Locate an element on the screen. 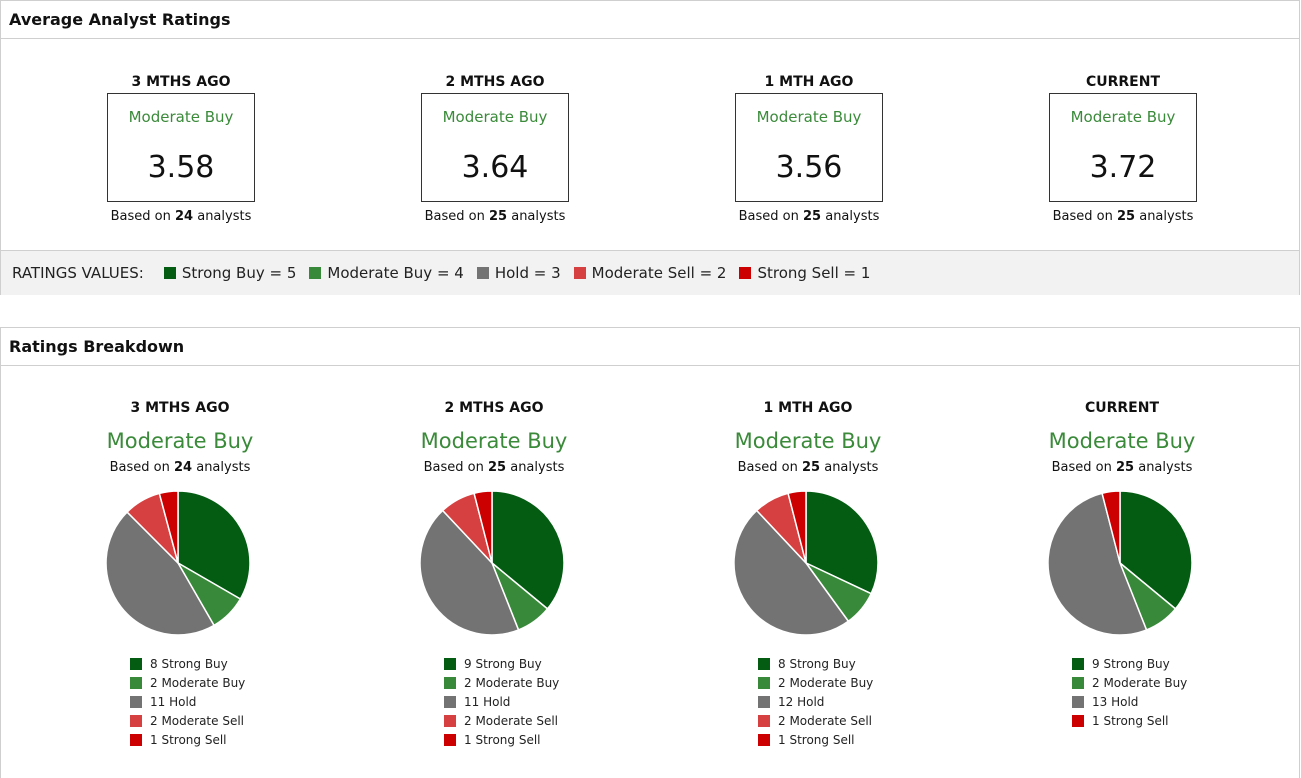 Image resolution: width=1301 pixels, height=778 pixels. period-label: 3 MTHS AGO is located at coordinates (180, 408).